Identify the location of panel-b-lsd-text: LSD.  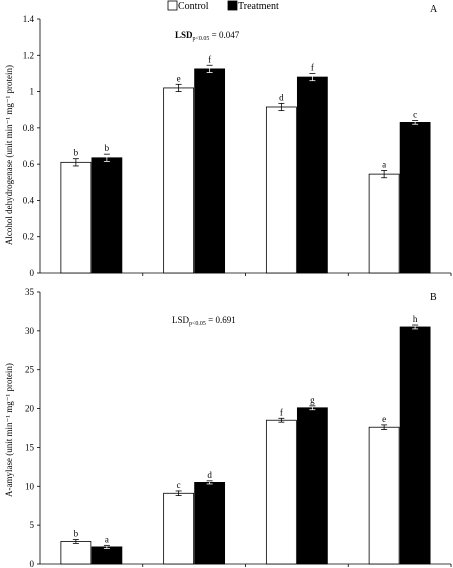
(181, 320).